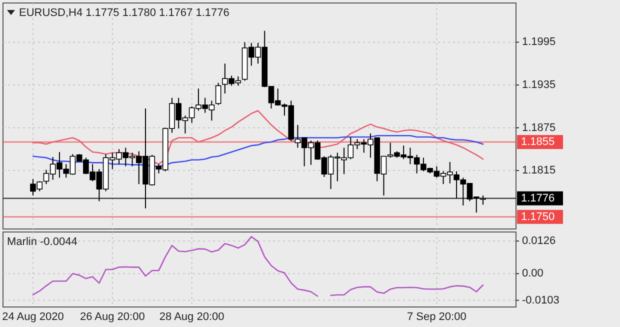 The image size is (620, 327). I want to click on y-tick-label: 1.1935, so click(539, 84).